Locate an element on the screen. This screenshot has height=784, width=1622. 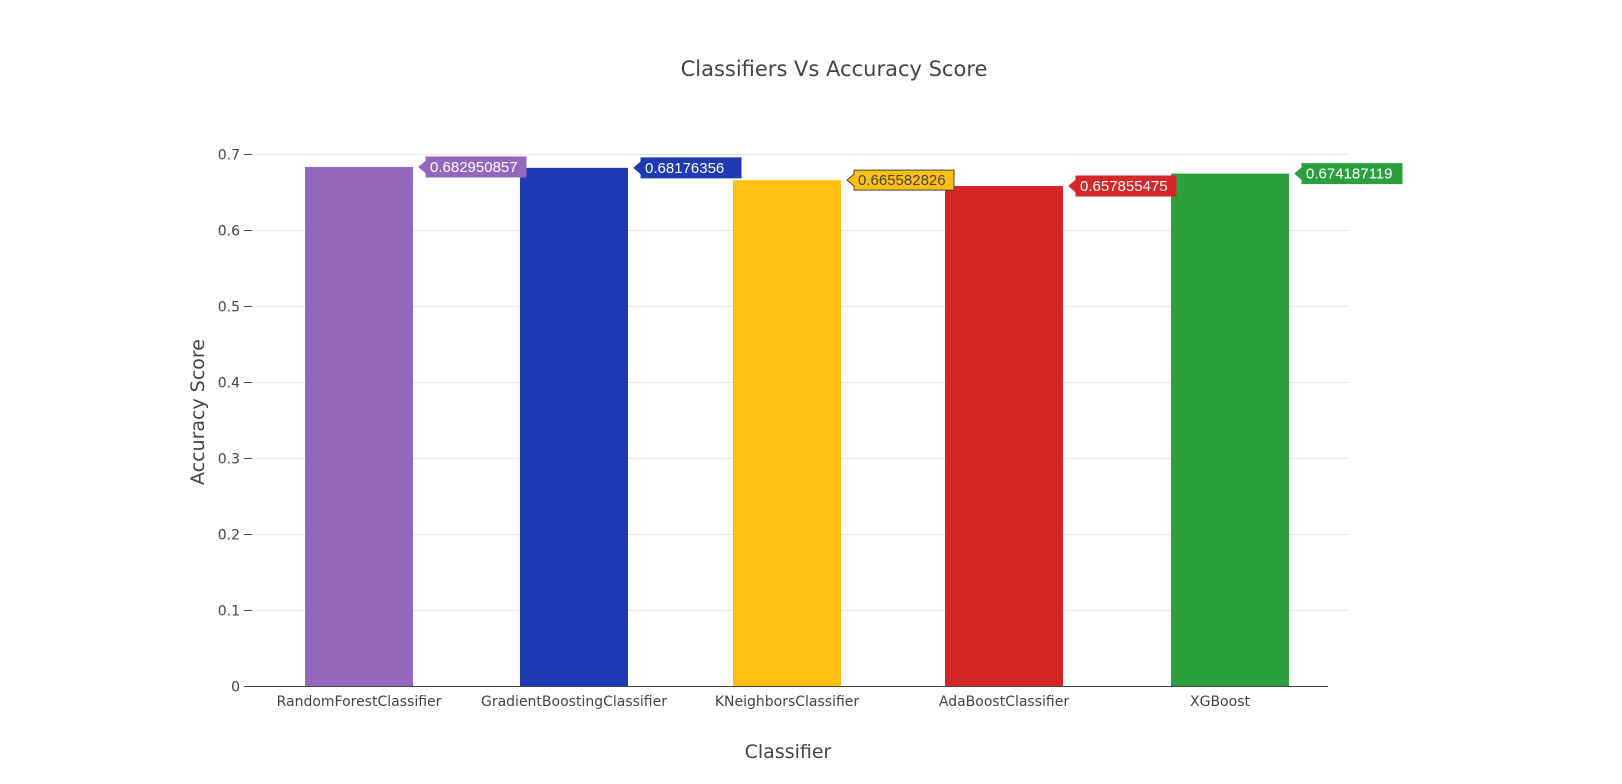
x-tick-label: AdaBoostClassifier is located at coordinates (1004, 702).